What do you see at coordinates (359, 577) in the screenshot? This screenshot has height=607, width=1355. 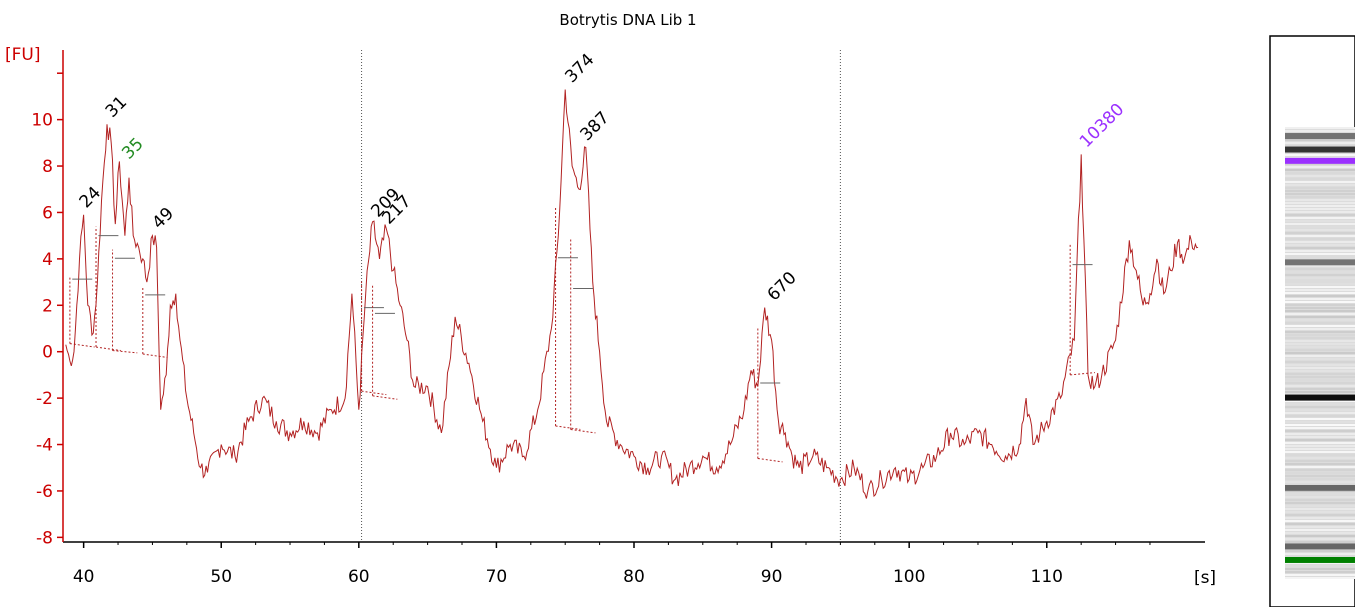 I see `x-tick-label: 60` at bounding box center [359, 577].